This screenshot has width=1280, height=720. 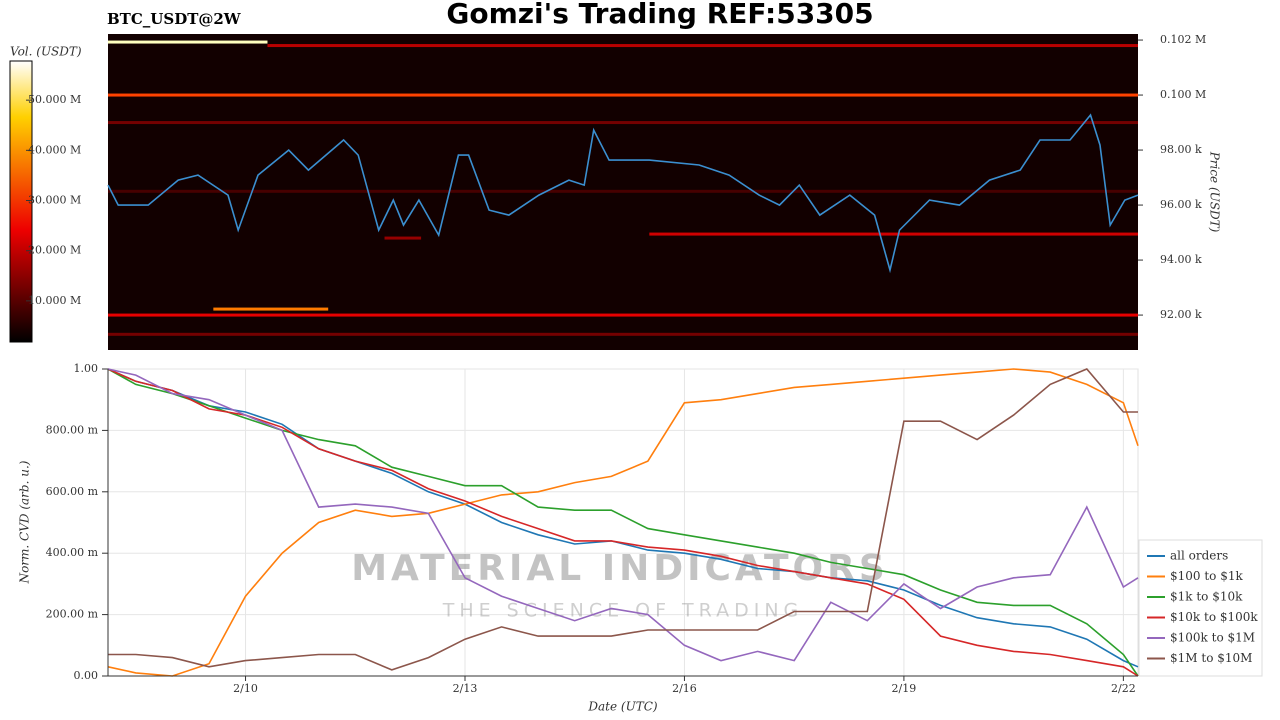 What do you see at coordinates (174, 19) in the screenshot?
I see `chart-subtitle: BTC_USDT@2W` at bounding box center [174, 19].